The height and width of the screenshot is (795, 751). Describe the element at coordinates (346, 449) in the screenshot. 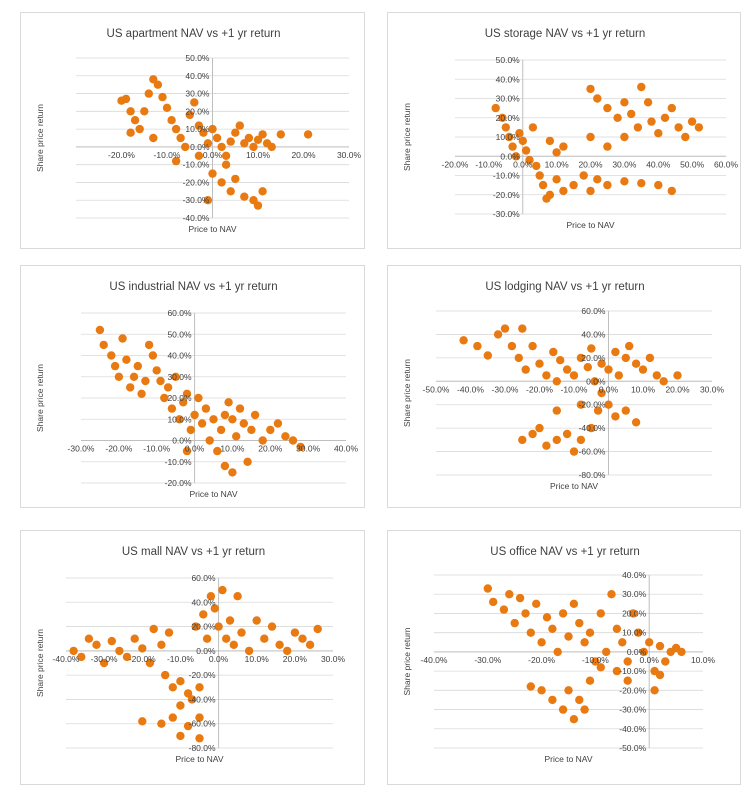

I see `x-tick-label: 40.0%` at that location.